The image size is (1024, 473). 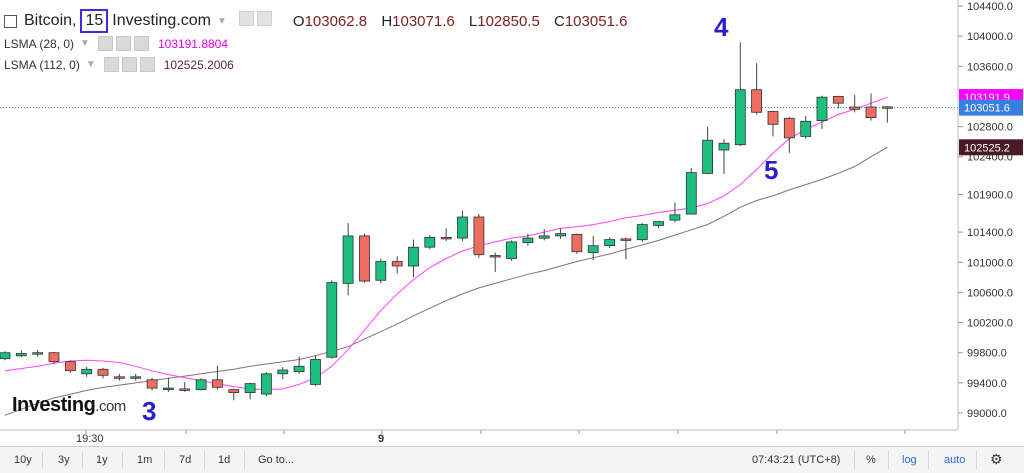 I want to click on range-1m: 1m, so click(x=145, y=460).